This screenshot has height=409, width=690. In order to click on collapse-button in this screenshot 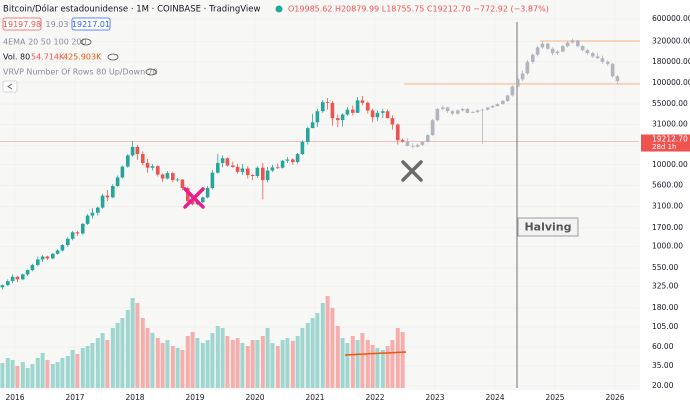, I will do `click(10, 86)`.